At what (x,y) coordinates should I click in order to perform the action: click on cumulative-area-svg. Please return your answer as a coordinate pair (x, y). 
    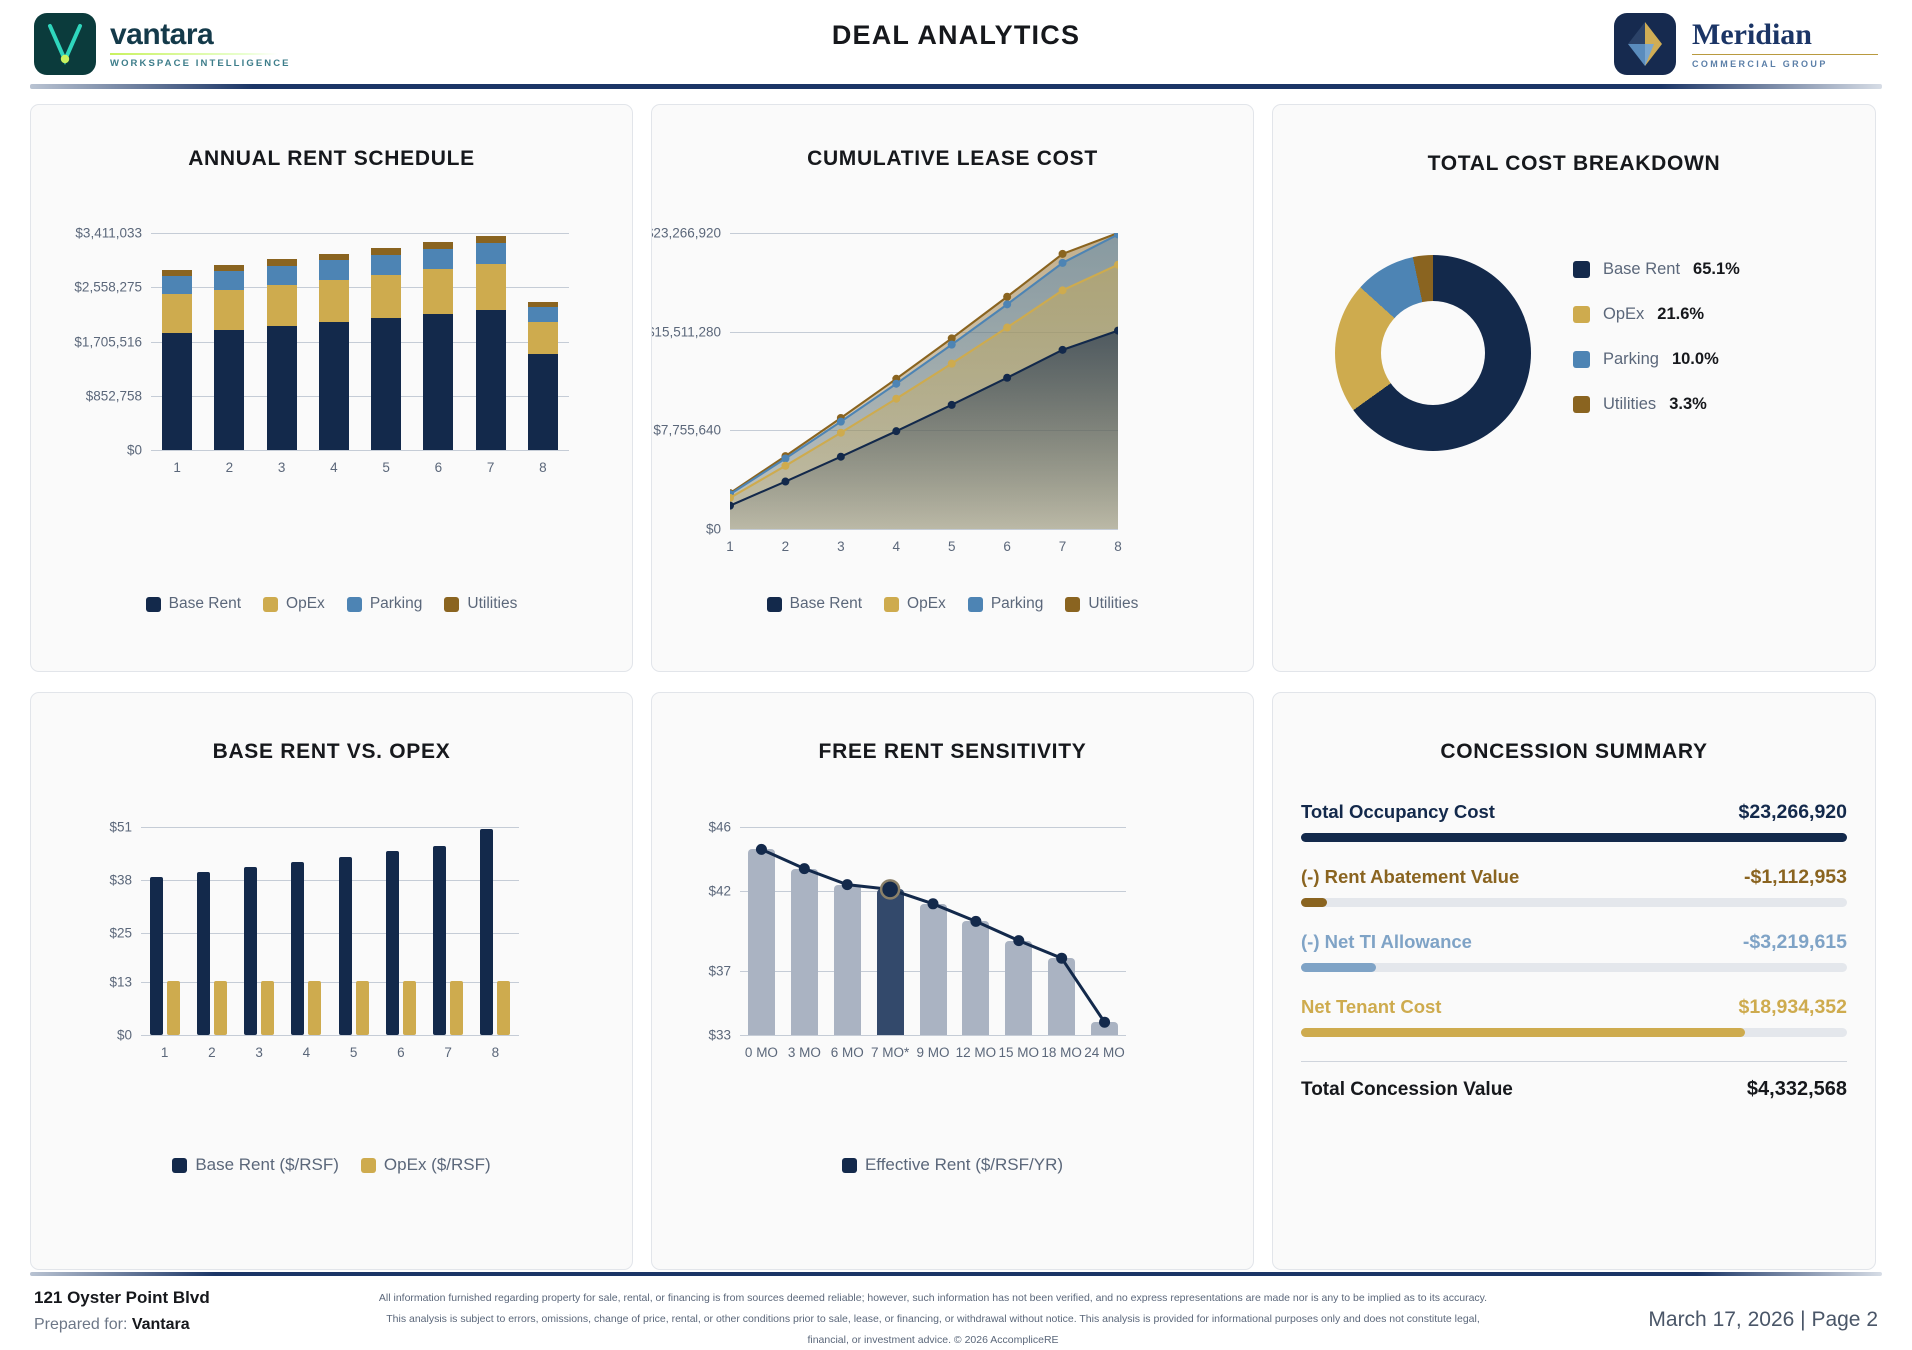
    Looking at the image, I should click on (924, 381).